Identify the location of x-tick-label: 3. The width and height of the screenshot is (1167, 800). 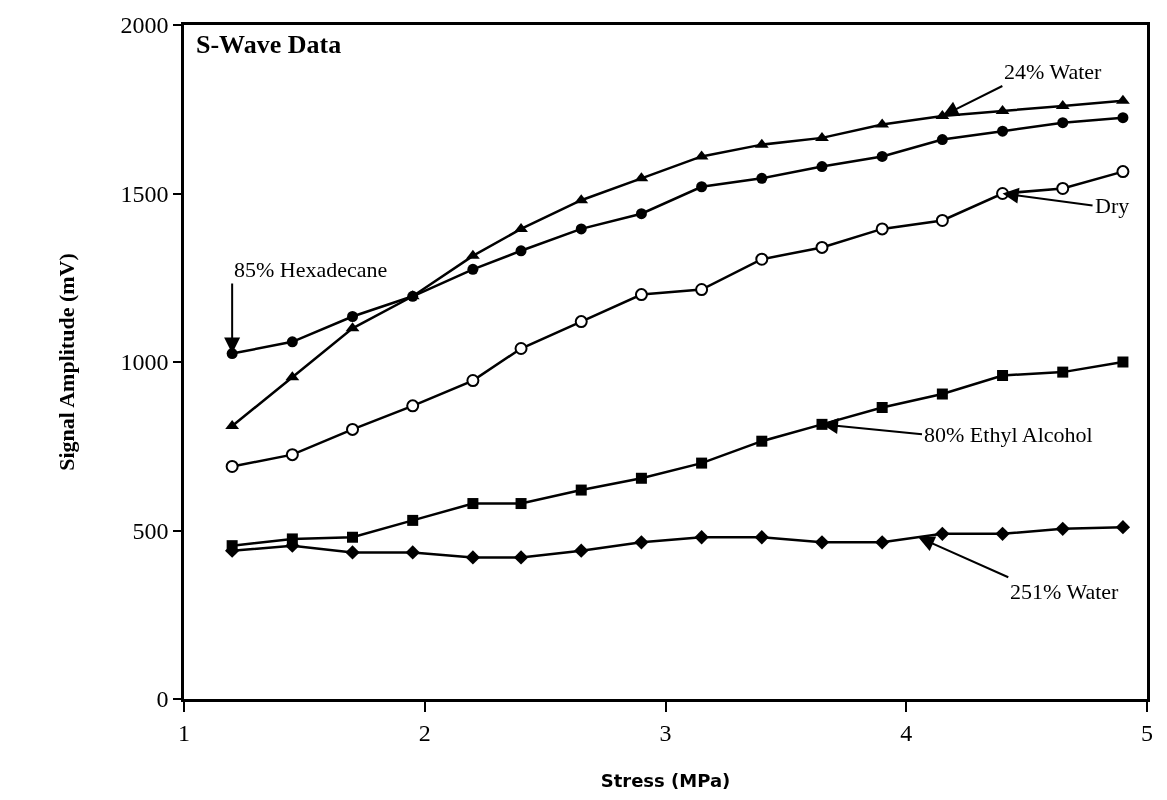
(665, 732).